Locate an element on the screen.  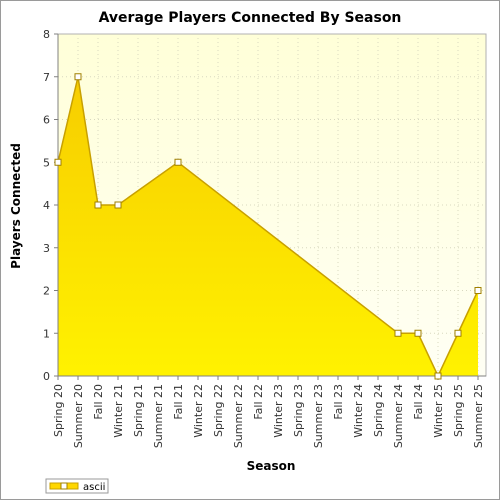
y-tick-label: 5 is located at coordinates (46, 162).